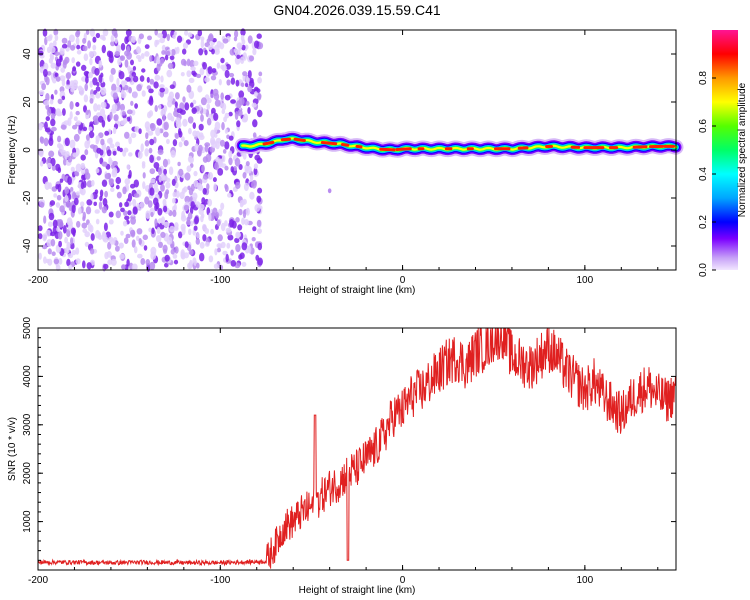  I want to click on spectrogram-signal-track, so click(459, 162).